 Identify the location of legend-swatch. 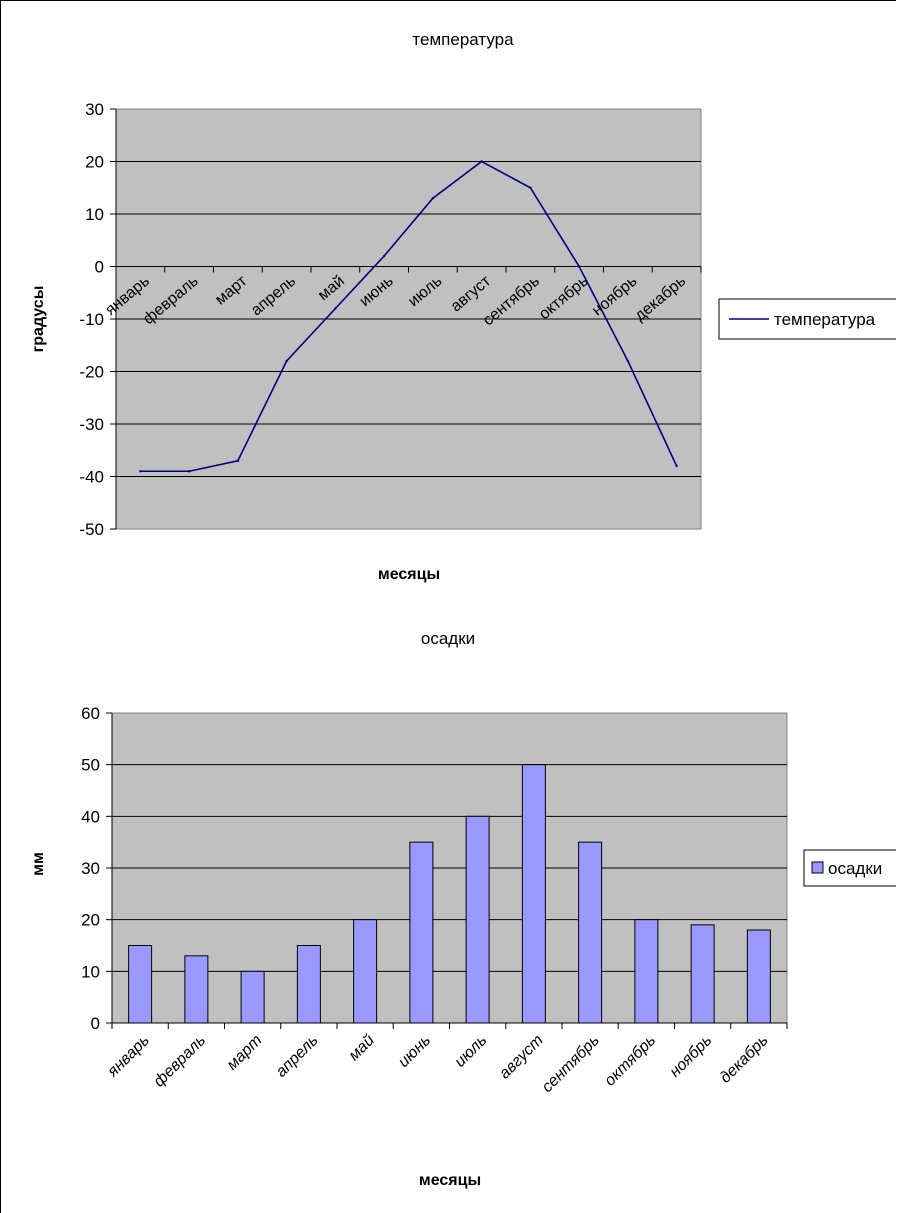
(817, 867).